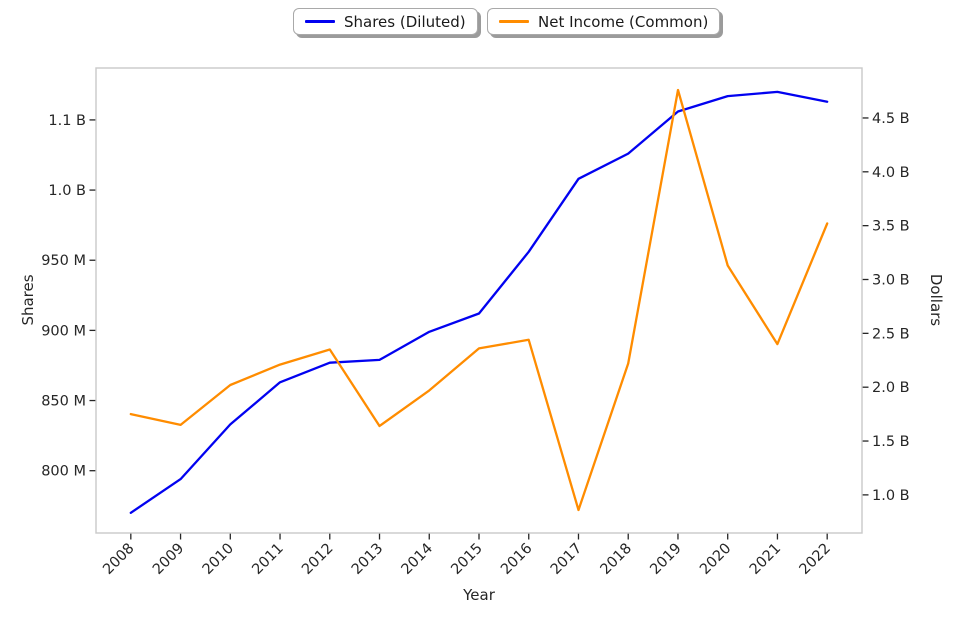 The image size is (955, 618). I want to click on y-axis-label-shares: Shares, so click(28, 300).